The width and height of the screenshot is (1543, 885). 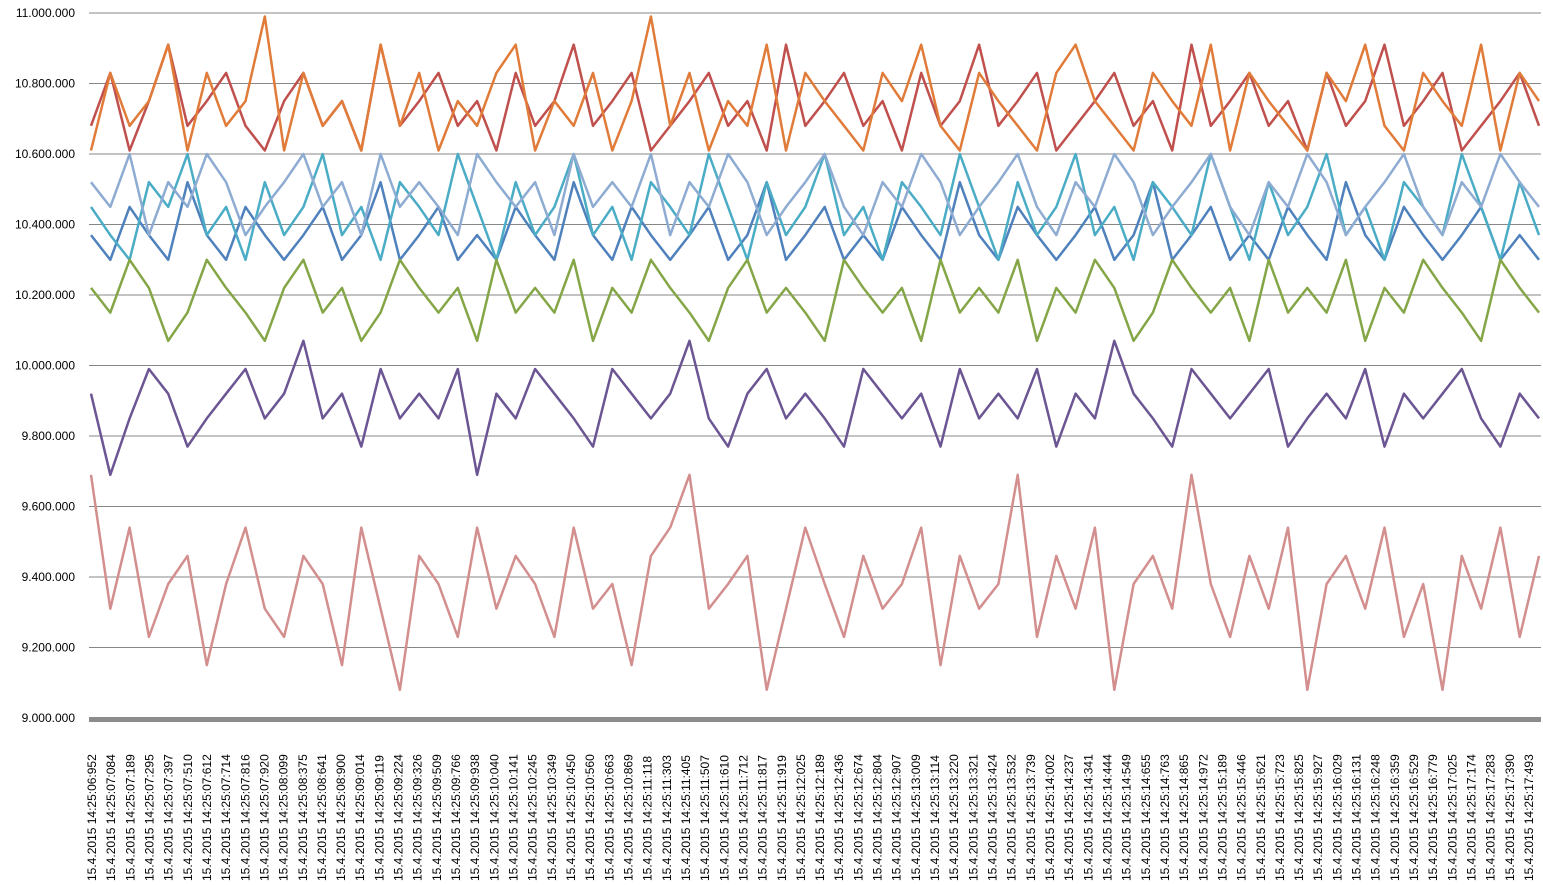 I want to click on x-tick-label: 15.4.2015 14:25:15:927, so click(x=1318, y=817).